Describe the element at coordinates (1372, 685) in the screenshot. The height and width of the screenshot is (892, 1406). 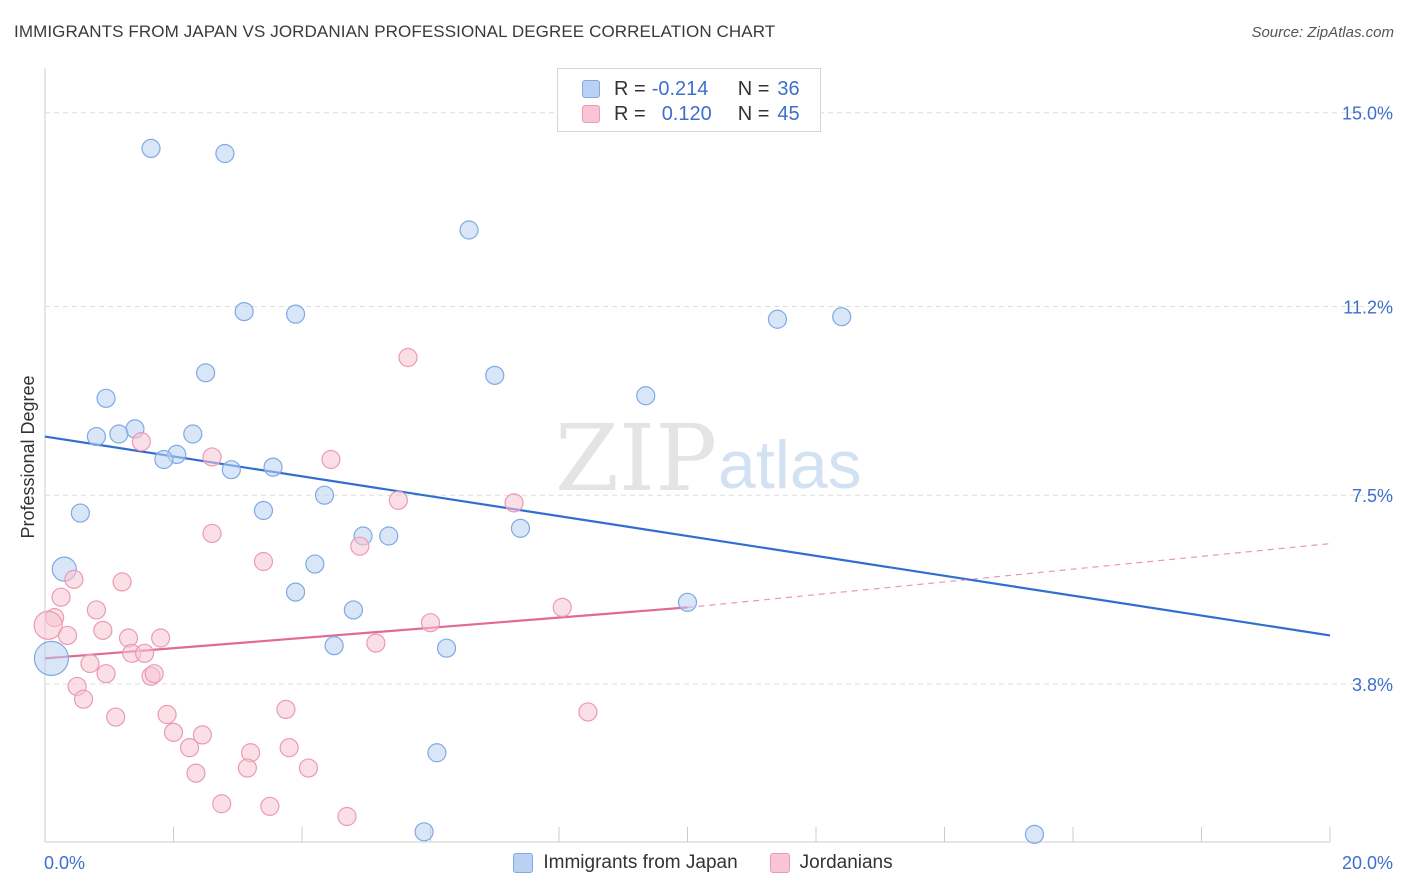
I see `y-tick-label: 3.8%` at that location.